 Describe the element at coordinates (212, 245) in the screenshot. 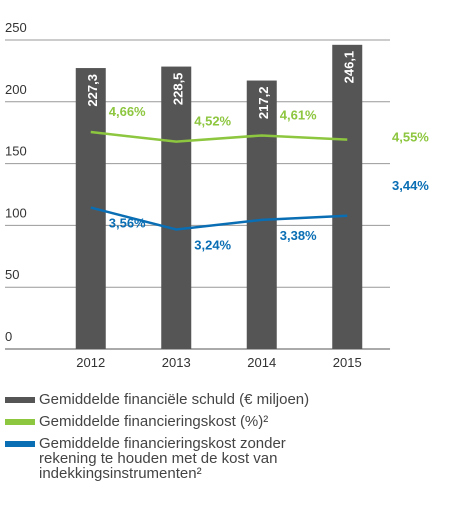

I see `line-value-label: 3,24%` at that location.